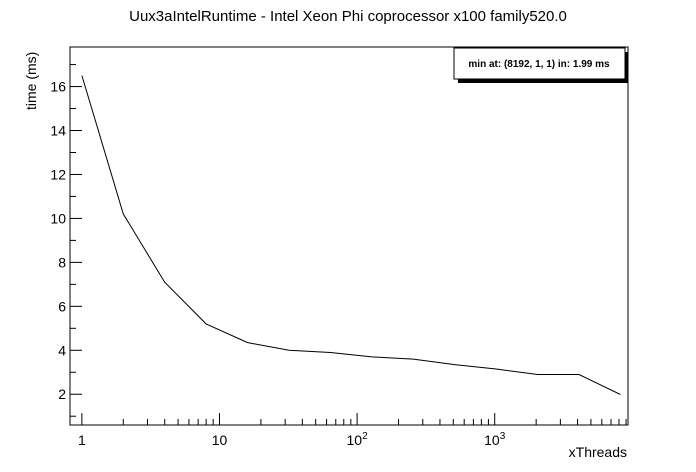 The width and height of the screenshot is (696, 472). Describe the element at coordinates (31, 81) in the screenshot. I see `y-axis-label: time (ms)` at that location.